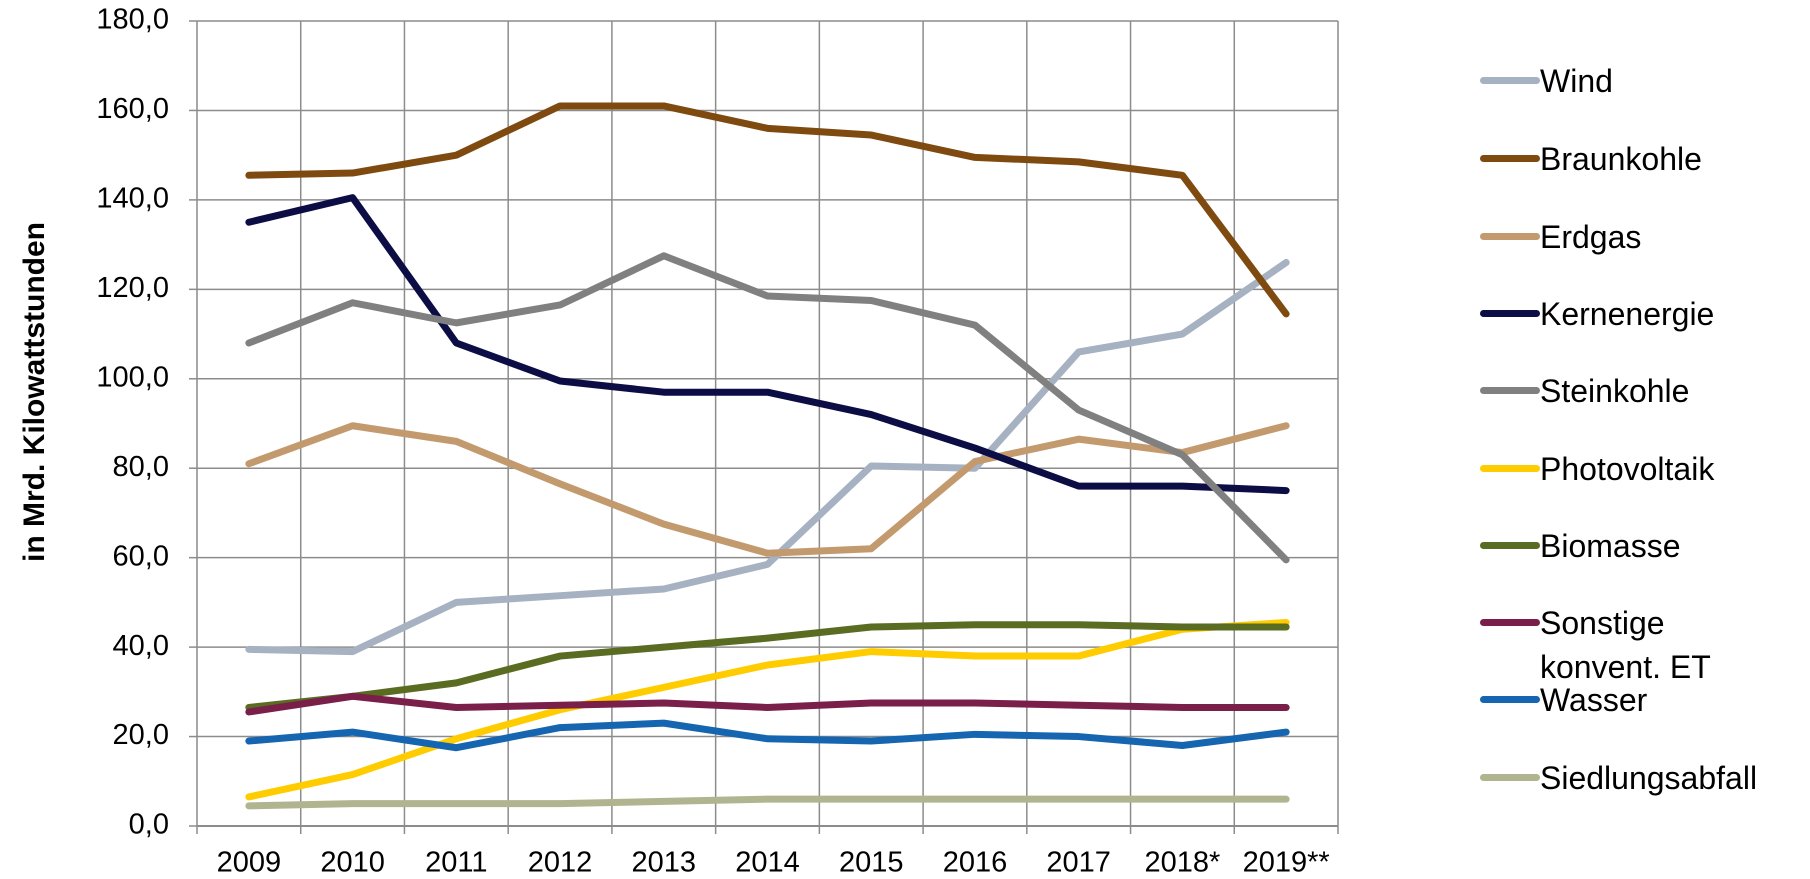 The height and width of the screenshot is (879, 1810). What do you see at coordinates (141, 646) in the screenshot?
I see `y-tick-label: 40,0` at bounding box center [141, 646].